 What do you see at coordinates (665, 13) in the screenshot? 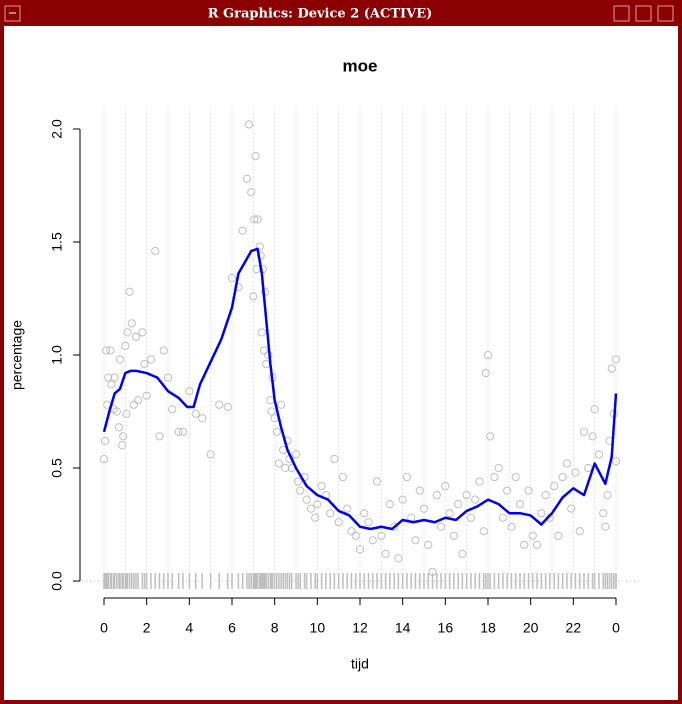
I see `close-button` at bounding box center [665, 13].